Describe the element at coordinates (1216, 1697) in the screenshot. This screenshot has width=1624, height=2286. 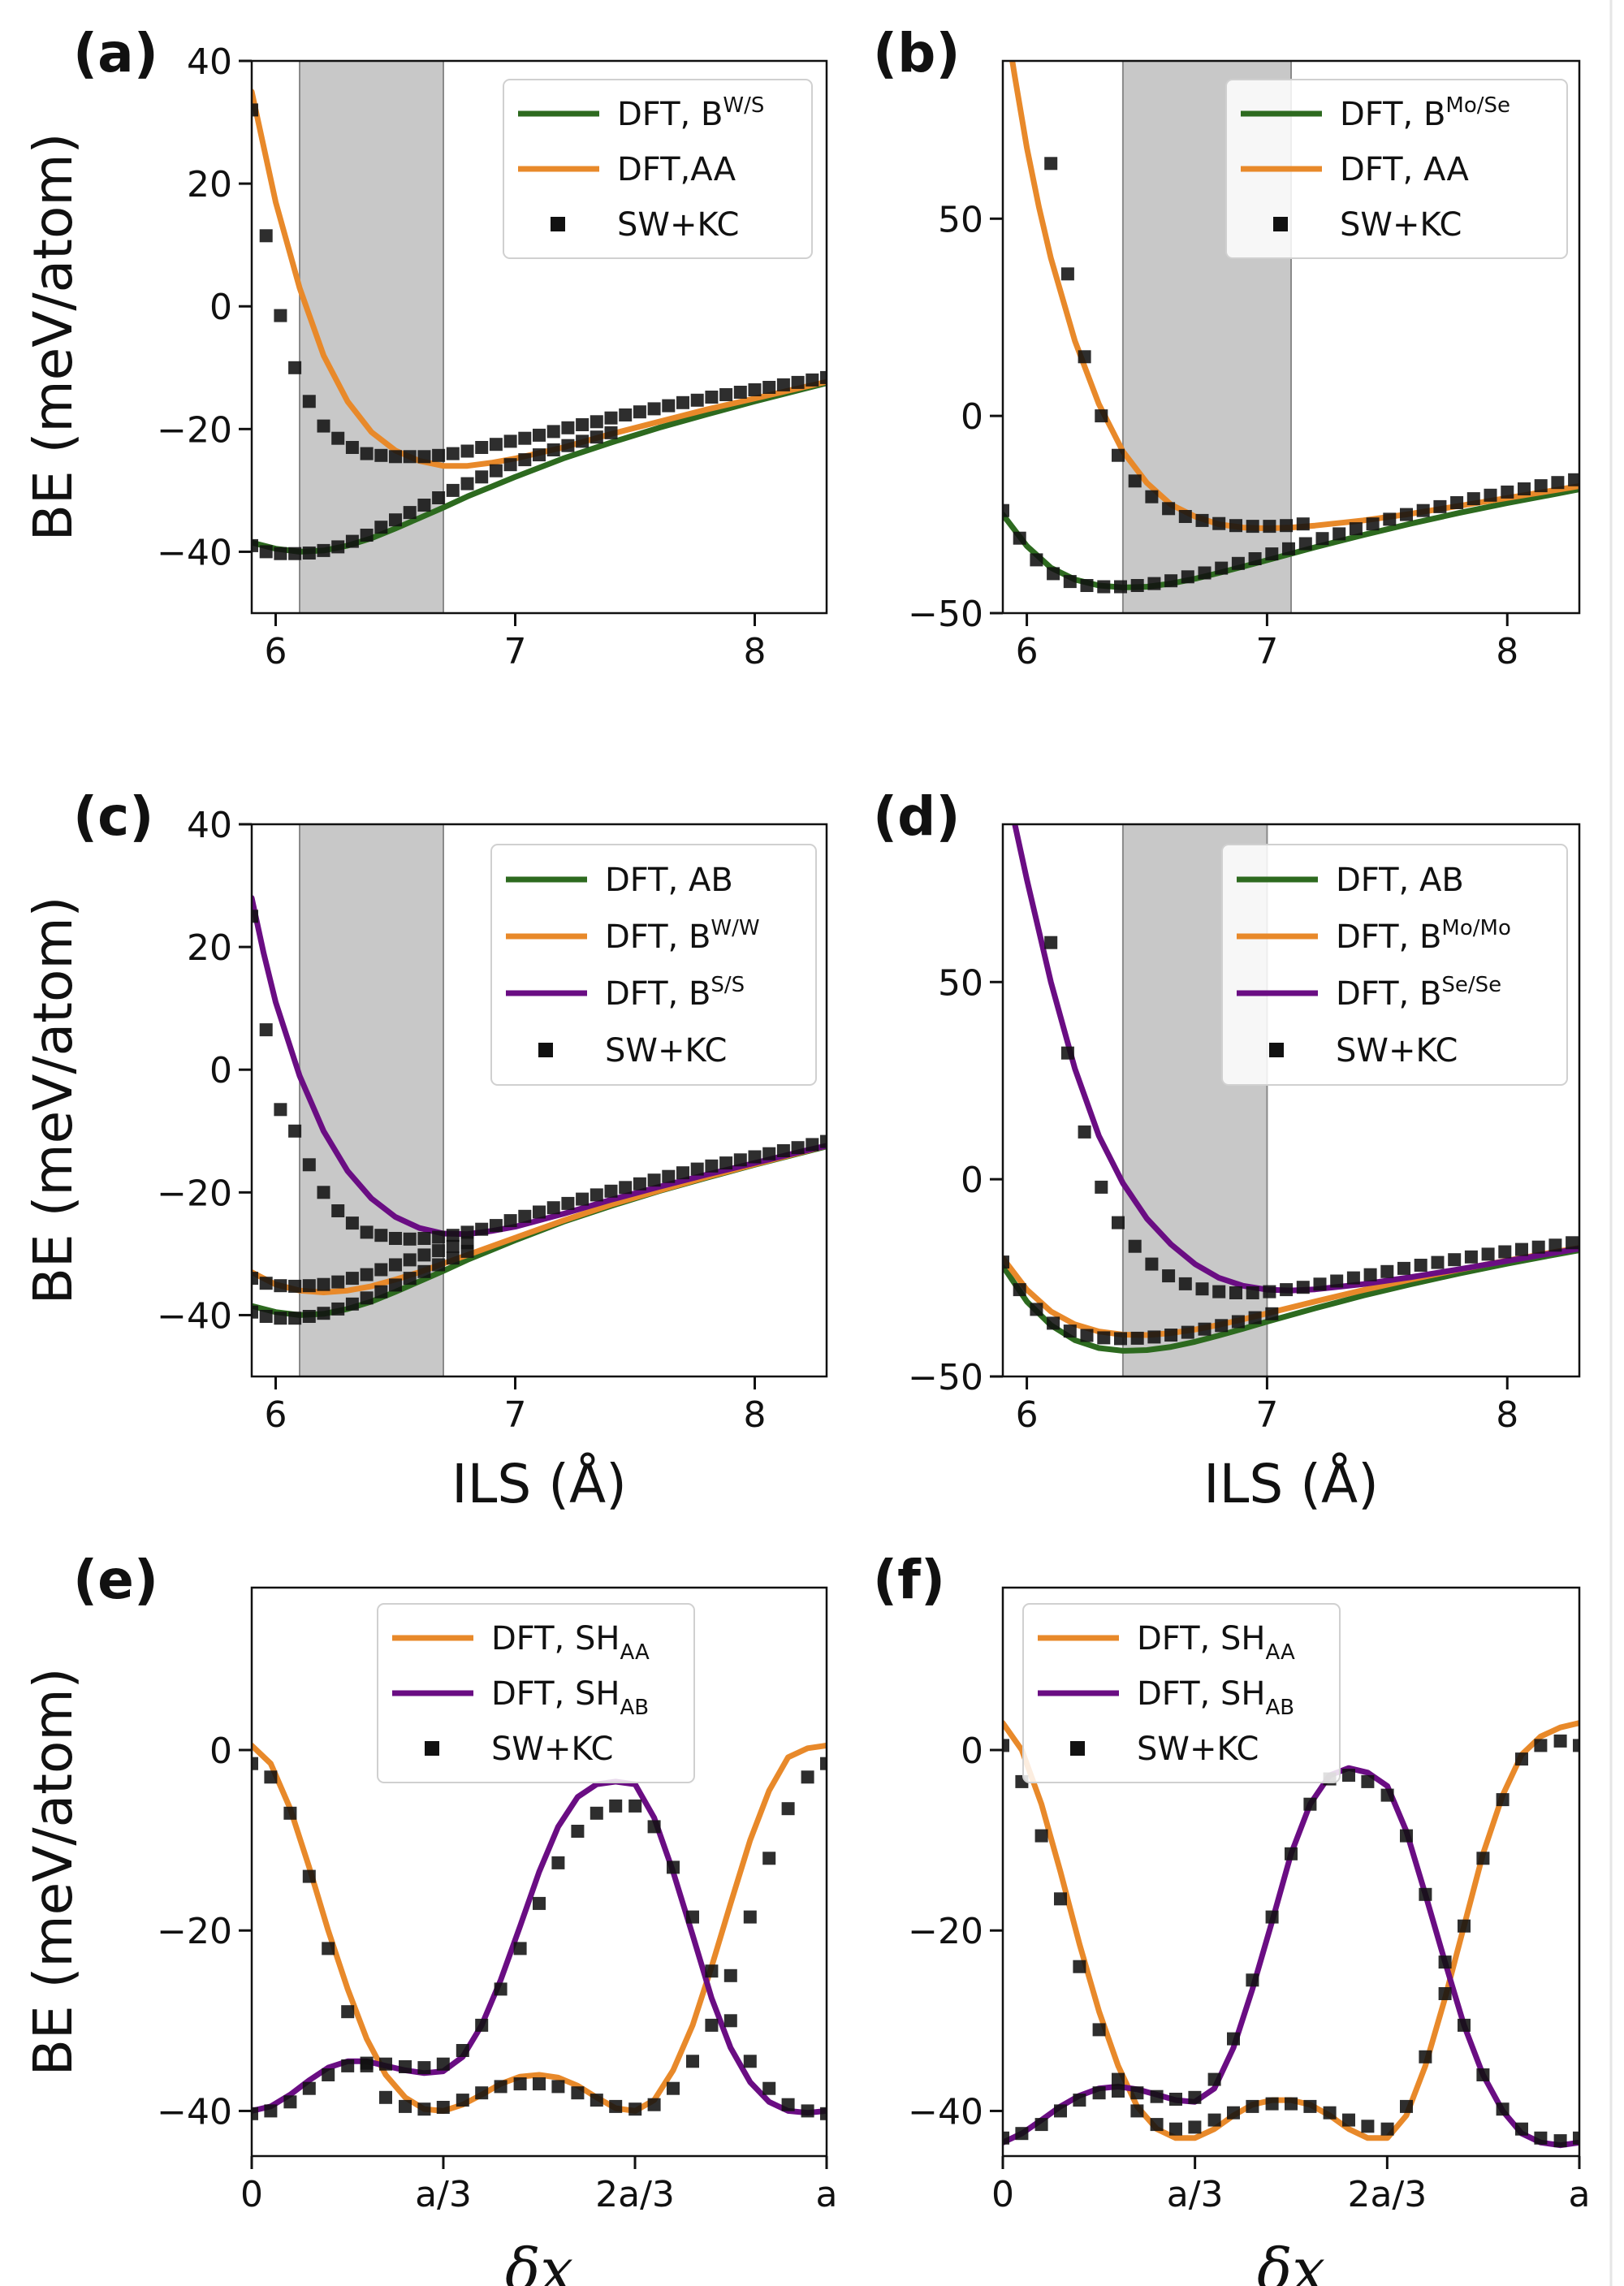
I see `legend-entry: DFT, SHAB` at that location.